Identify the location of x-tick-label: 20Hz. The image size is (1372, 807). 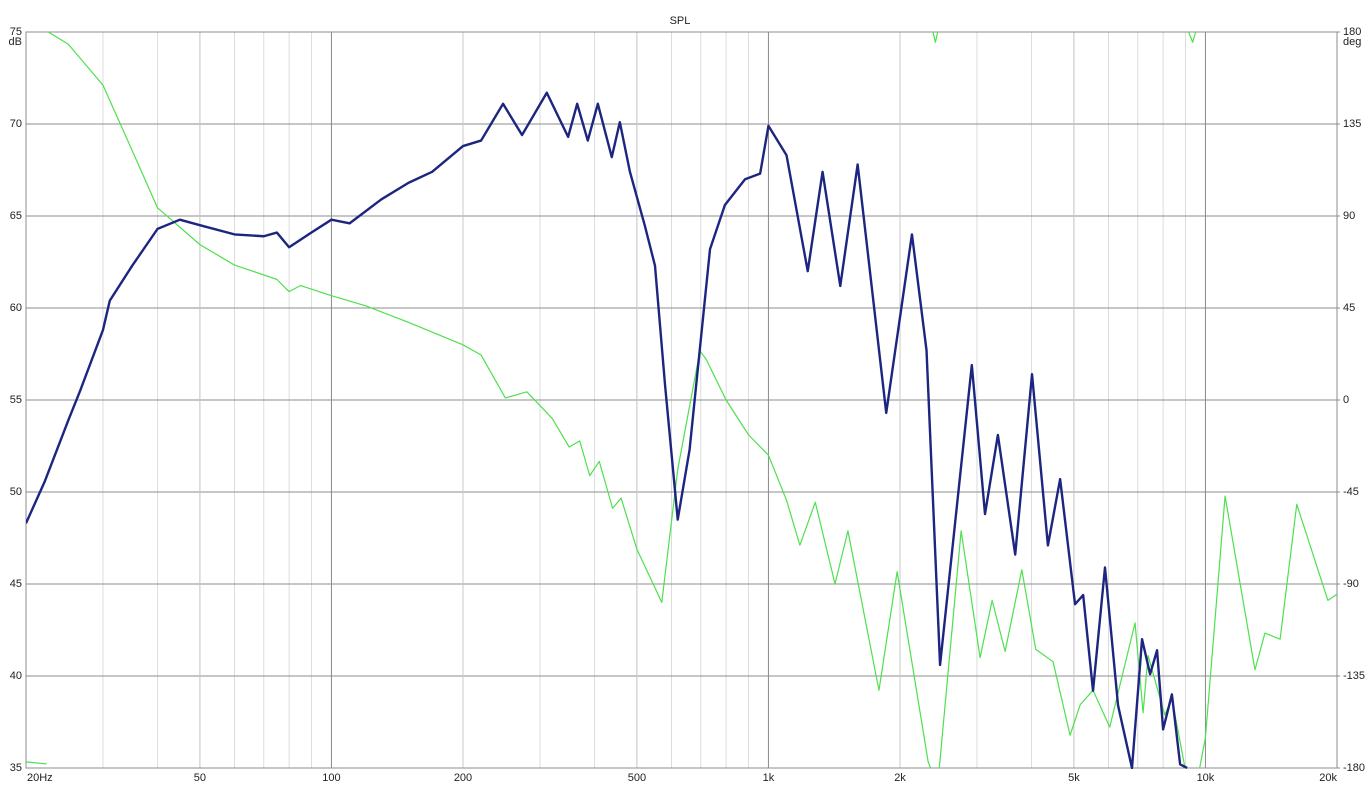
(40, 778).